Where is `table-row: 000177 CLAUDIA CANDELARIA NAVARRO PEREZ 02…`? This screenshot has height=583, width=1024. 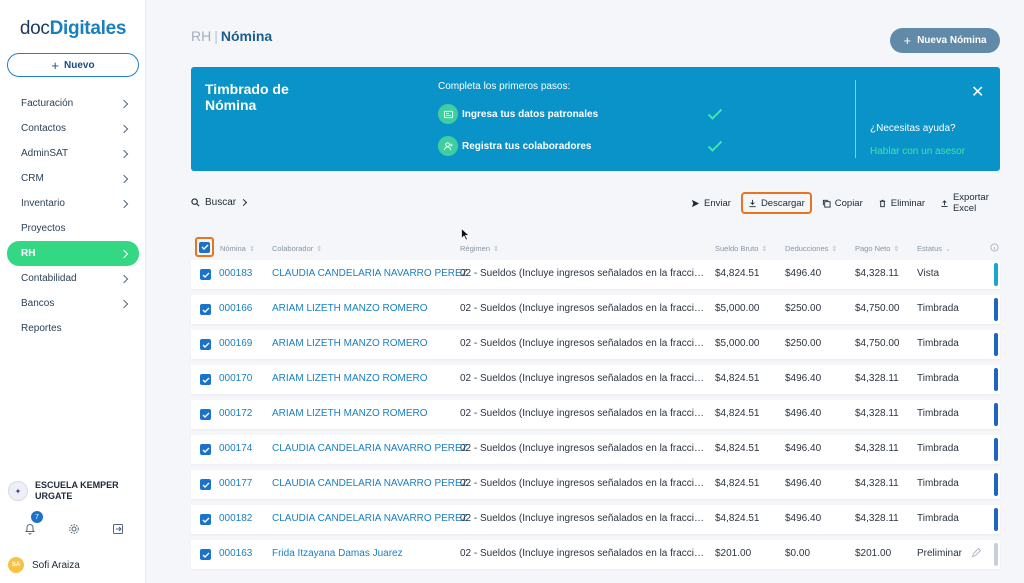
table-row: 000177 CLAUDIA CANDELARIA NAVARRO PEREZ 02… is located at coordinates (595, 484).